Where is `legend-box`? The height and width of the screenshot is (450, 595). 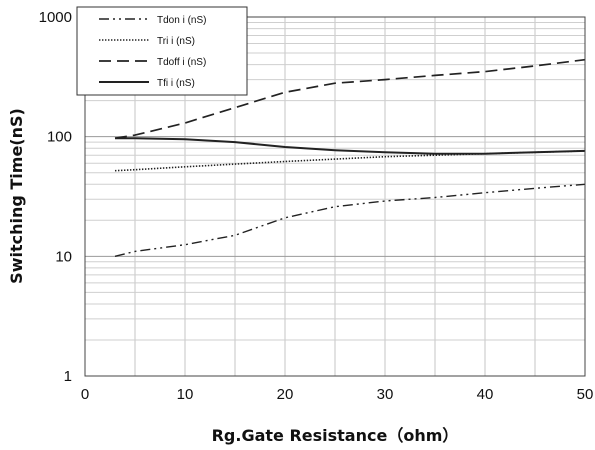 legend-box is located at coordinates (162, 51).